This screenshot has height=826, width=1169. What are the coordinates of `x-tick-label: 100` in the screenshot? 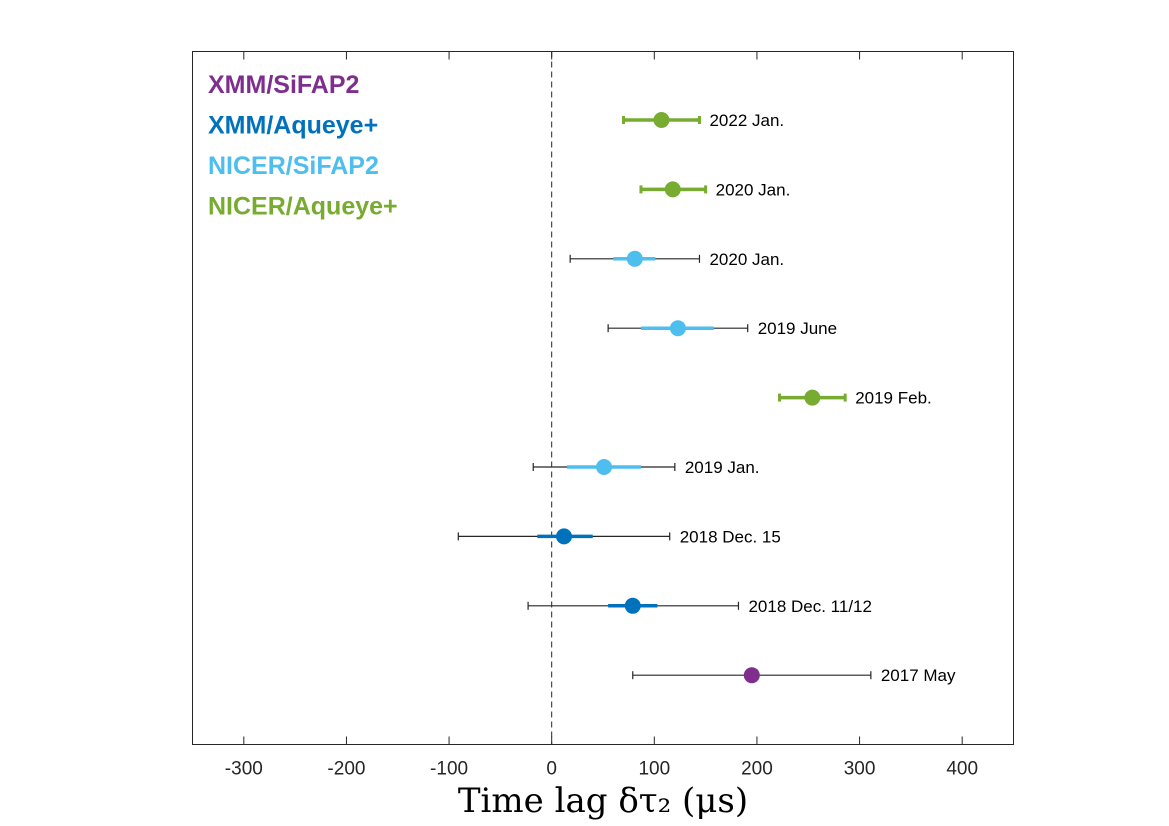 It's located at (654, 769).